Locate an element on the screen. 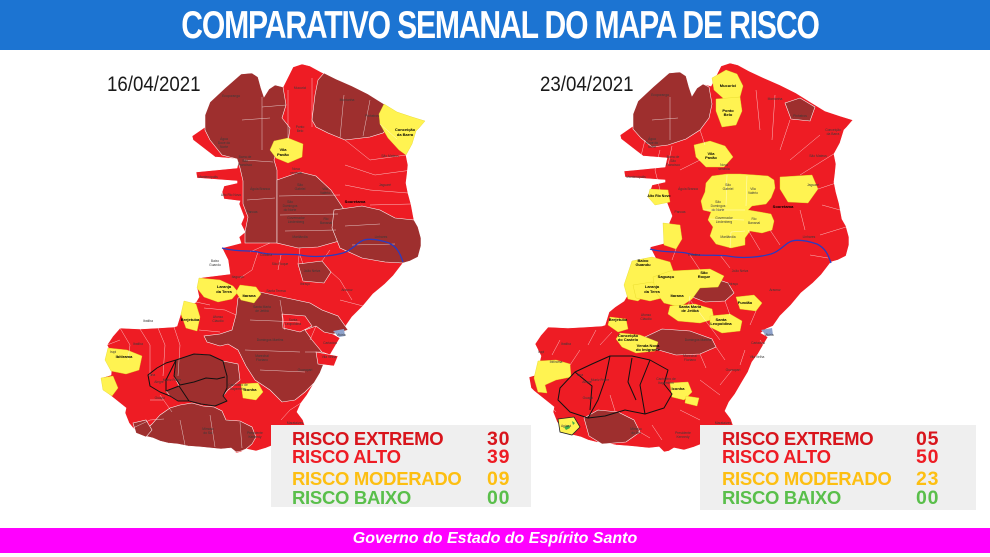  svg-text: Floriano is located at coordinates (262, 360).